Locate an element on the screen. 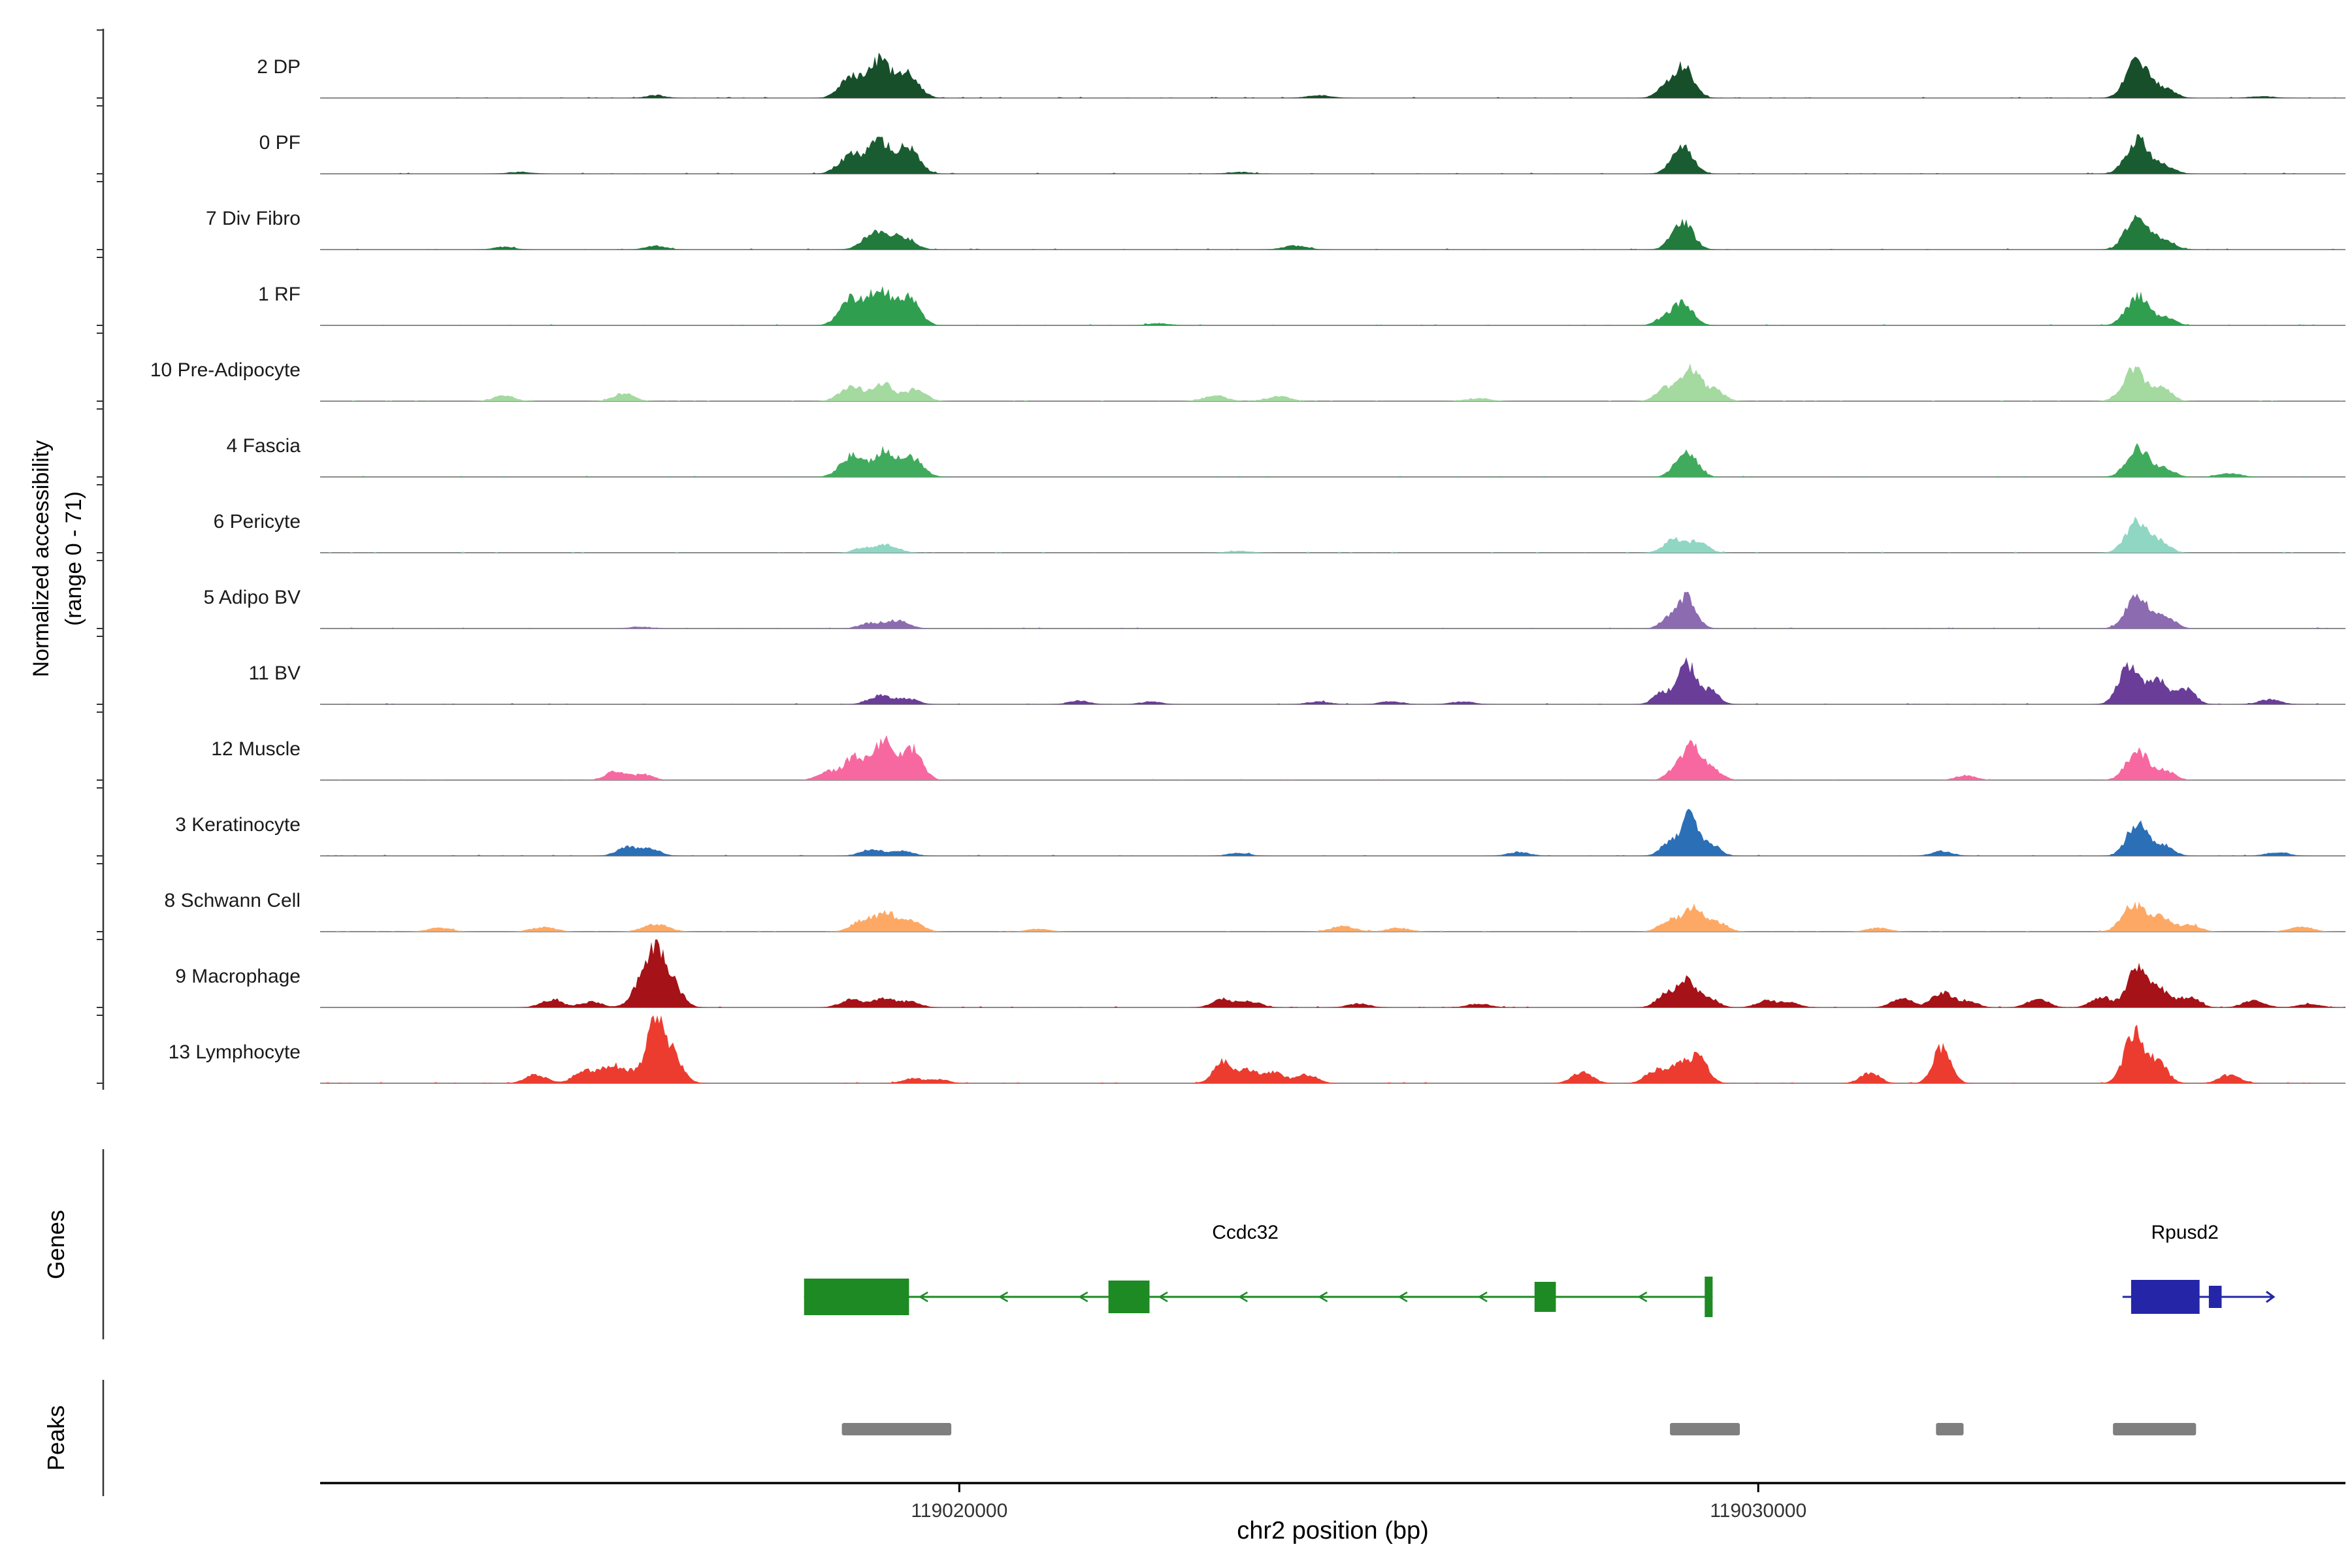 The height and width of the screenshot is (1568, 2352). track-label-10-pre-adipocyte: 10 Pre-Adipocyte is located at coordinates (225, 370).